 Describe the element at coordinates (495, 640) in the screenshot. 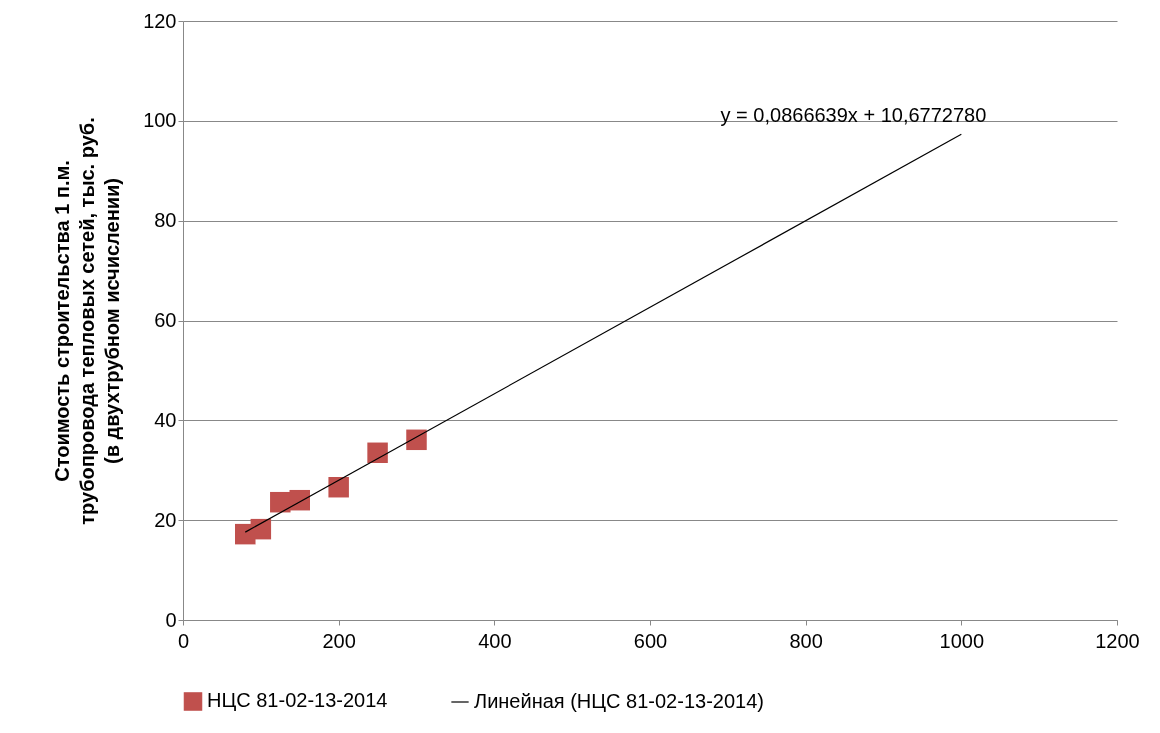

I see `x-tick-label: 400` at that location.